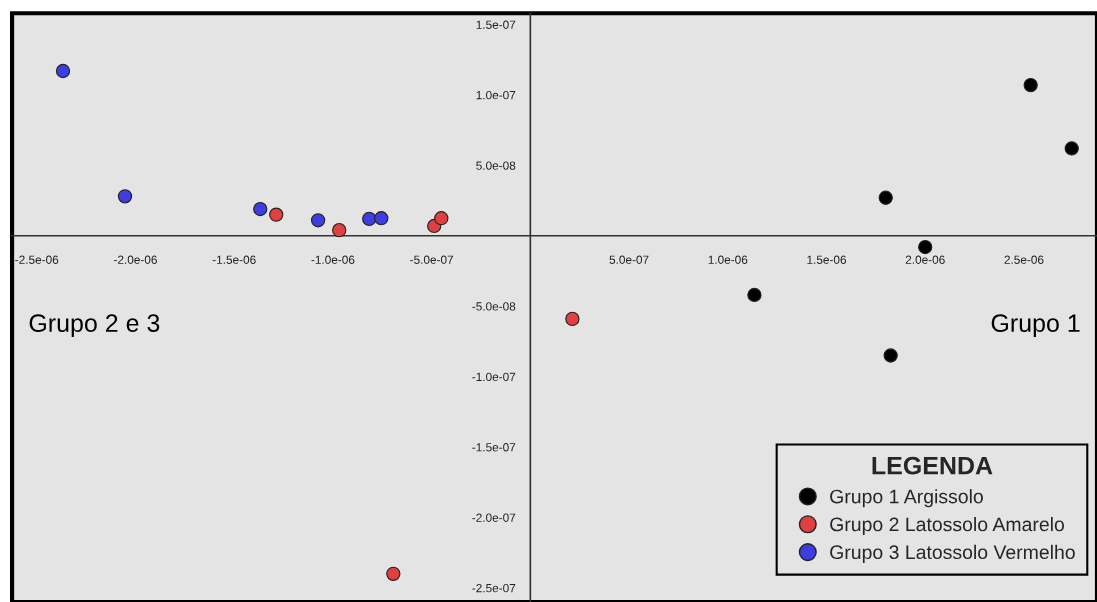 This screenshot has height=602, width=1097. I want to click on x-tick-label: -2.5e-06, so click(37, 259).